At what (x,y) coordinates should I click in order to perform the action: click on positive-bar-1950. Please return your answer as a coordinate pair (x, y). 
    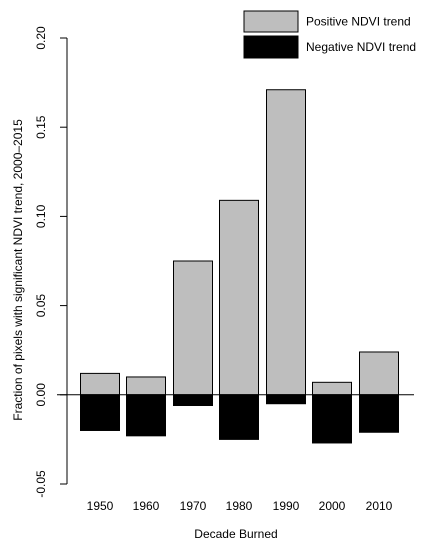
    Looking at the image, I should click on (100, 383).